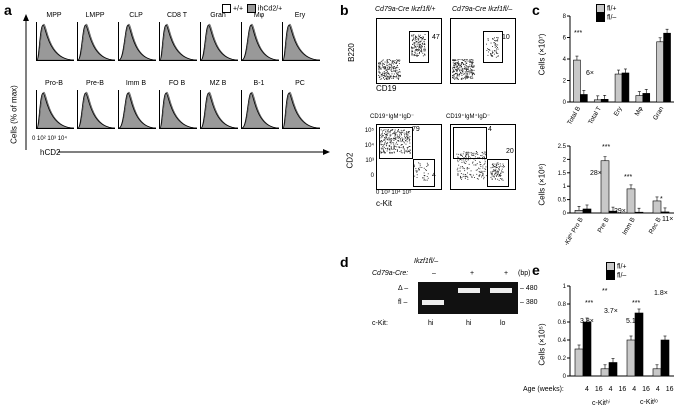 The width and height of the screenshot is (685, 410). Describe the element at coordinates (49, 139) in the screenshot. I see `panel-a-xticks: 0 10² 10³ 10⁴` at that location.